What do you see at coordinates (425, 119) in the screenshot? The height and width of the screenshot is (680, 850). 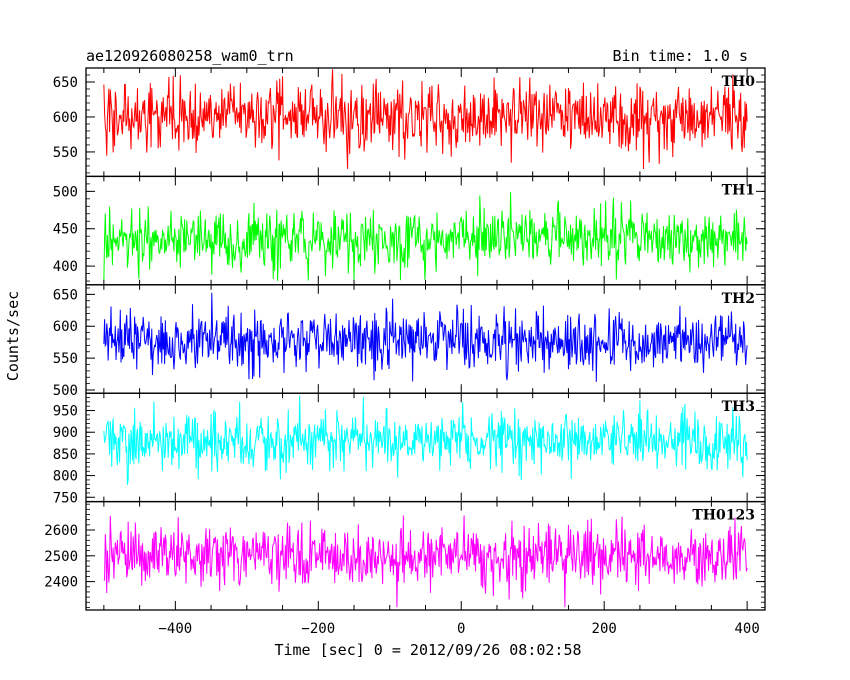 I see `series-line-th0` at bounding box center [425, 119].